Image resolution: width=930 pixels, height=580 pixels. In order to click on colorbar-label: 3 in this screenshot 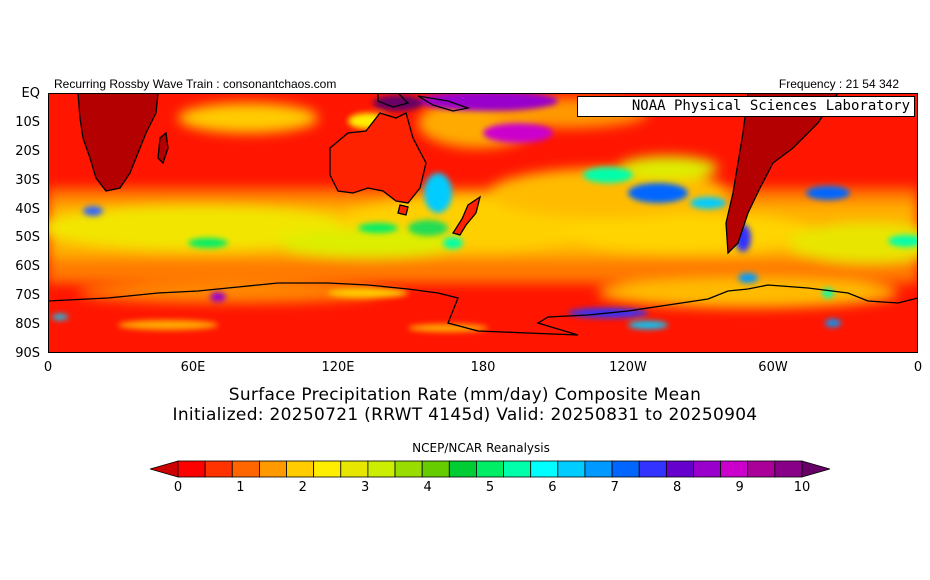, I will do `click(365, 487)`.